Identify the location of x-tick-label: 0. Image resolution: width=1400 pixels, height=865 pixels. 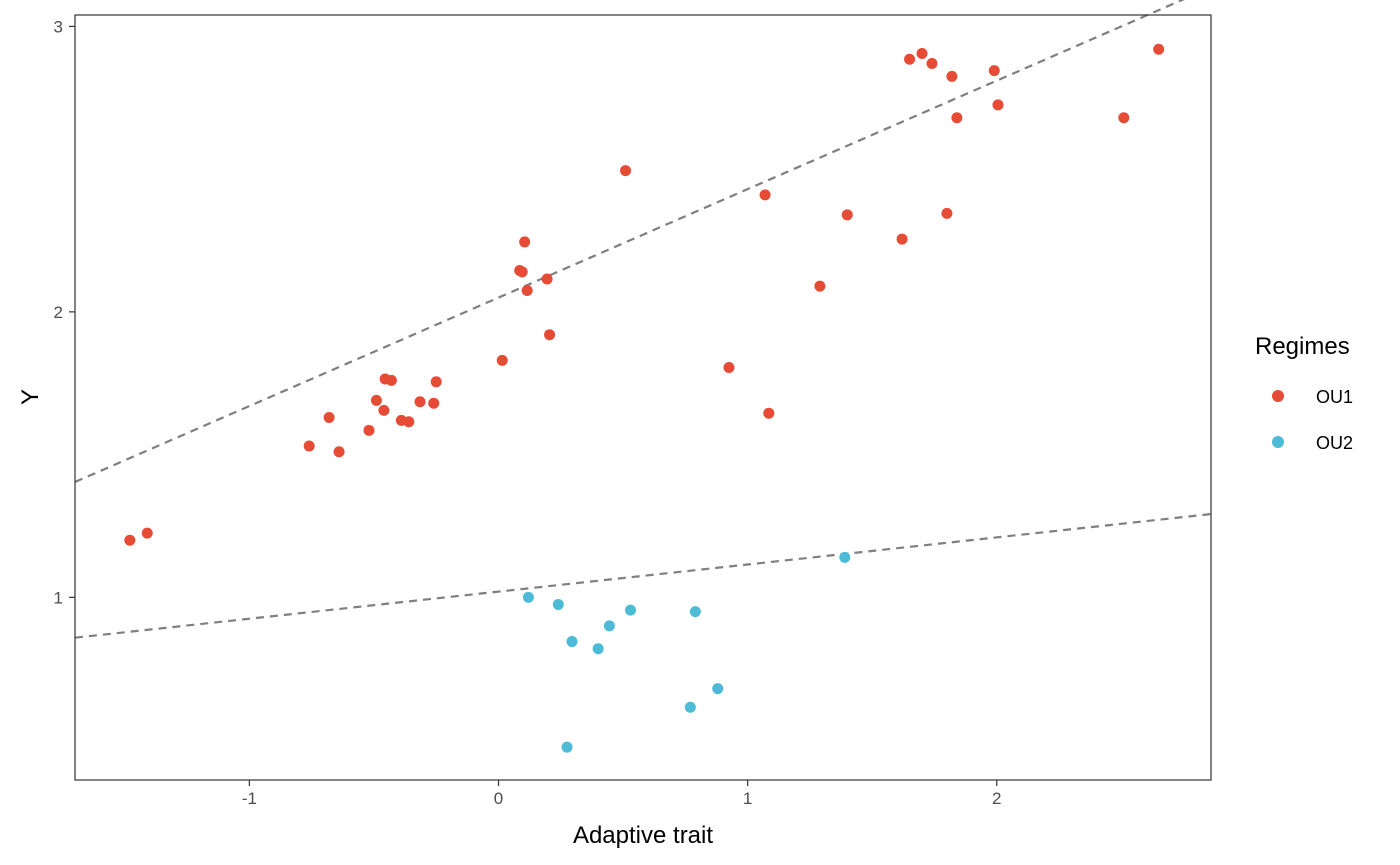
(498, 798).